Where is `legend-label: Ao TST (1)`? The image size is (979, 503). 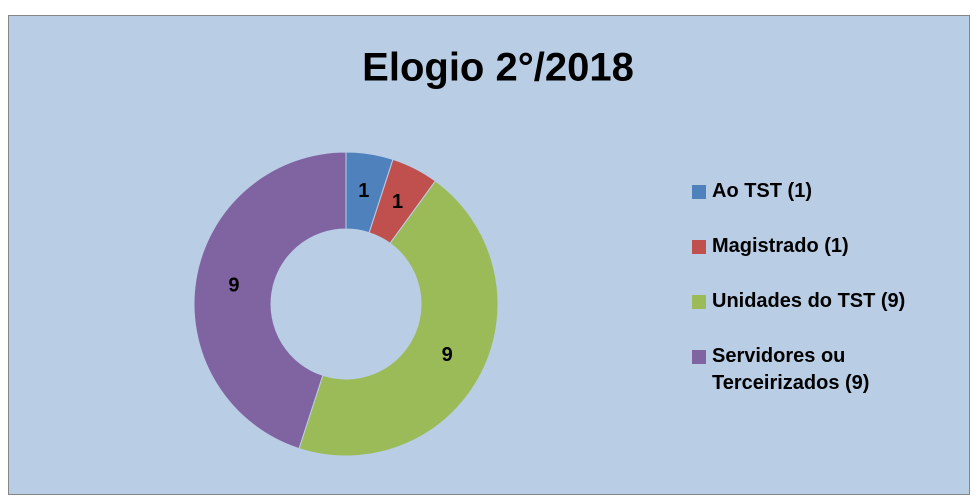
legend-label: Ao TST (1) is located at coordinates (762, 191).